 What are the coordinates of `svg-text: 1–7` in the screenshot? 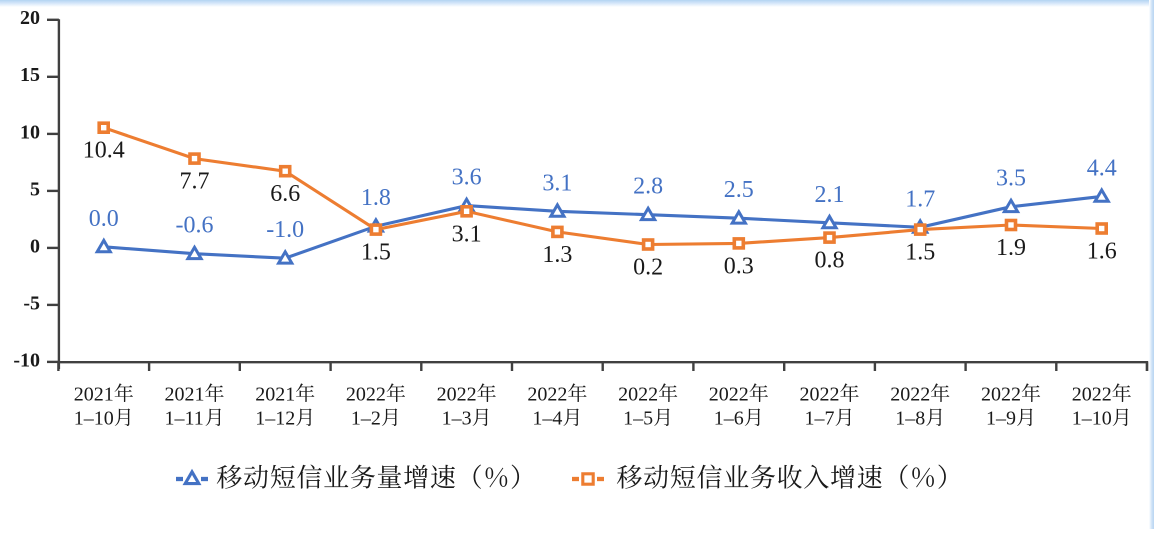 It's located at (820, 419).